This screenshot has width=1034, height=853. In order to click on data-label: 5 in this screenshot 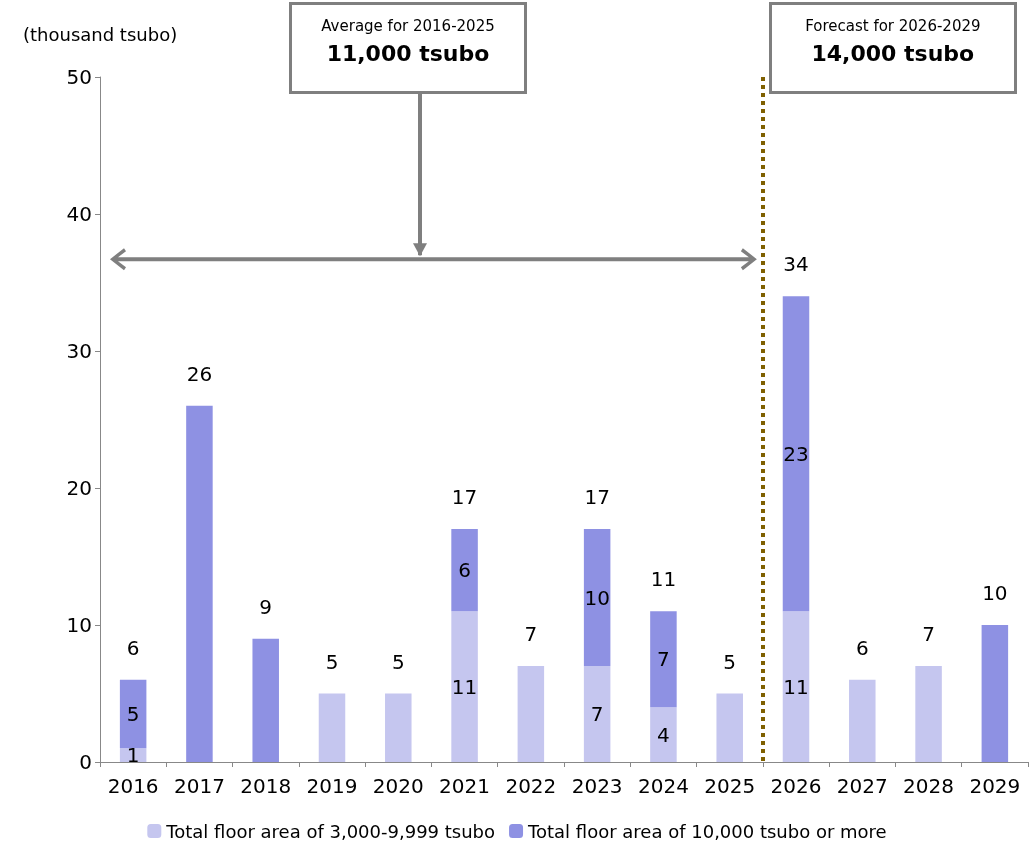, I will do `click(133, 714)`.